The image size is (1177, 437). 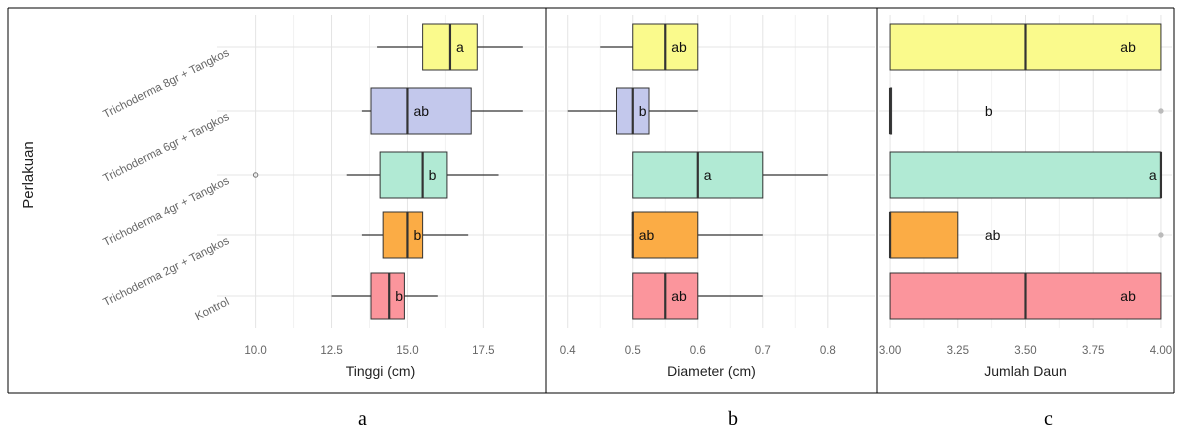 What do you see at coordinates (958, 351) in the screenshot?
I see `x-tick-label: 3.25` at bounding box center [958, 351].